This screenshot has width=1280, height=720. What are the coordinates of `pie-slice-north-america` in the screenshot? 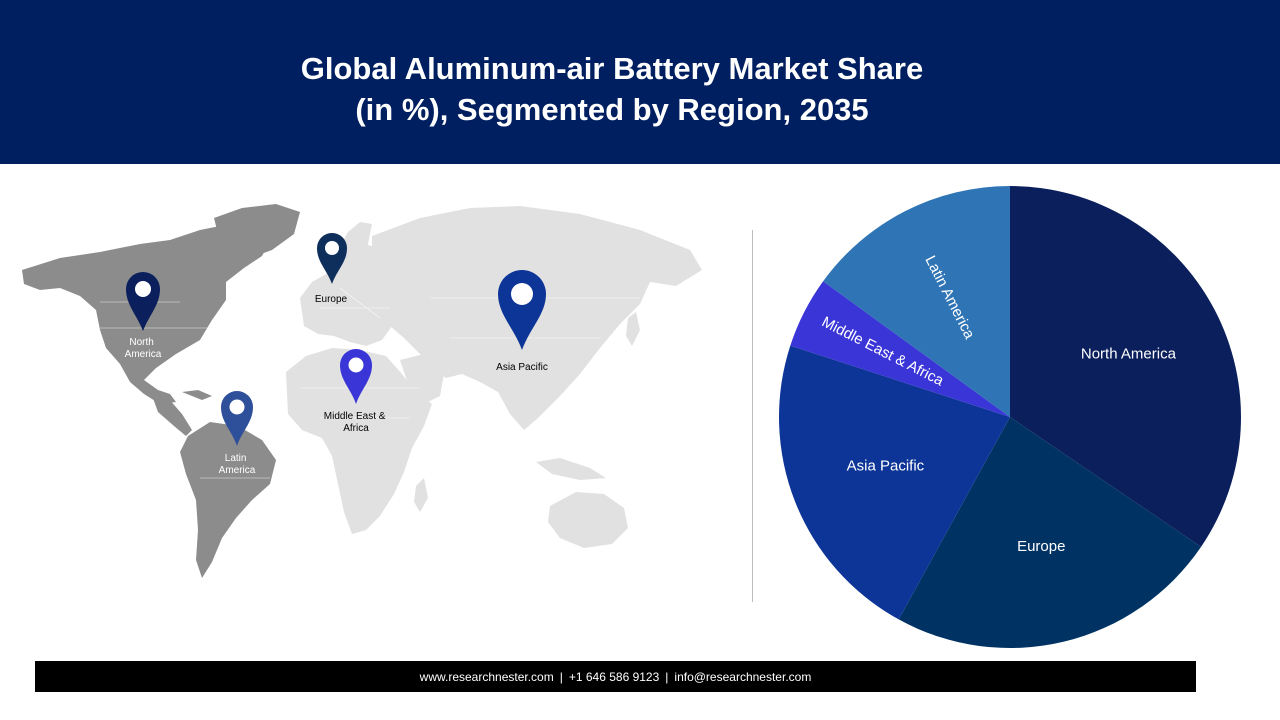 It's located at (1125, 366).